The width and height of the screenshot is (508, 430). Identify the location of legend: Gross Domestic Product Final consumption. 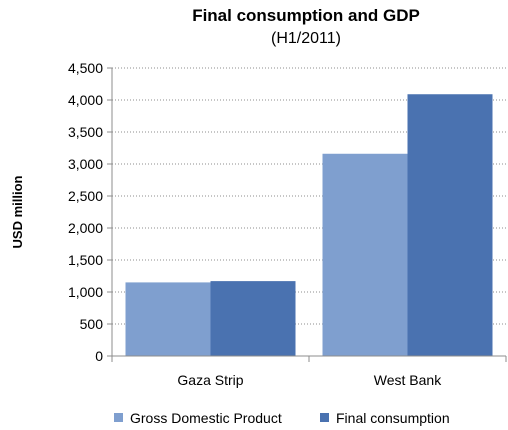
(282, 418).